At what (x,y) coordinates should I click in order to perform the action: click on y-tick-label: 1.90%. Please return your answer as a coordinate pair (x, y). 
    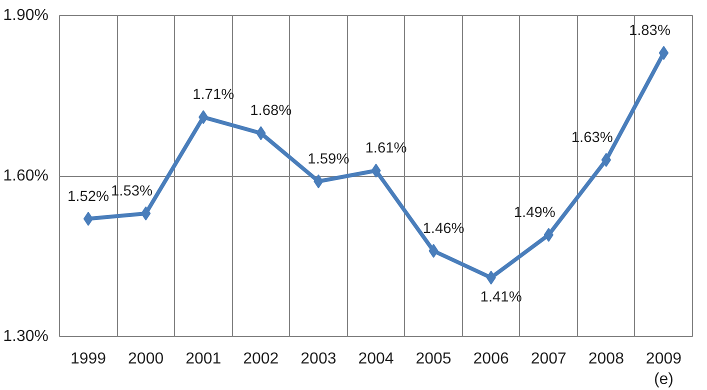
    Looking at the image, I should click on (26, 15).